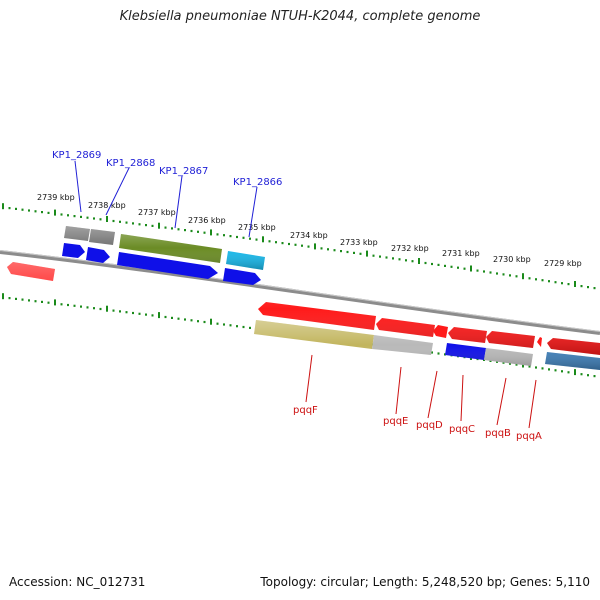 The image size is (600, 600). Describe the element at coordinates (529, 436) in the screenshot. I see `gene-label-pqqa: pqqA` at that location.